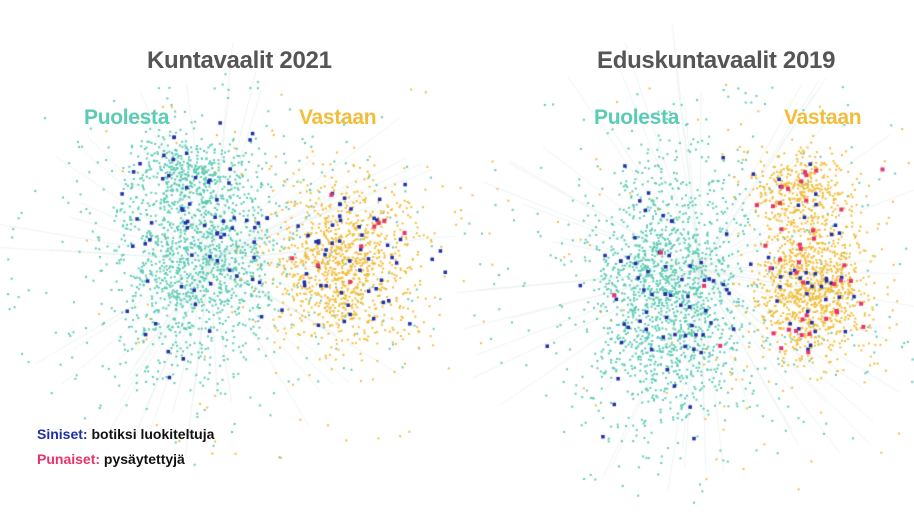 The image size is (914, 514). I want to click on panel-title-kuntavaalit: Kuntavaalit 2021, so click(239, 60).